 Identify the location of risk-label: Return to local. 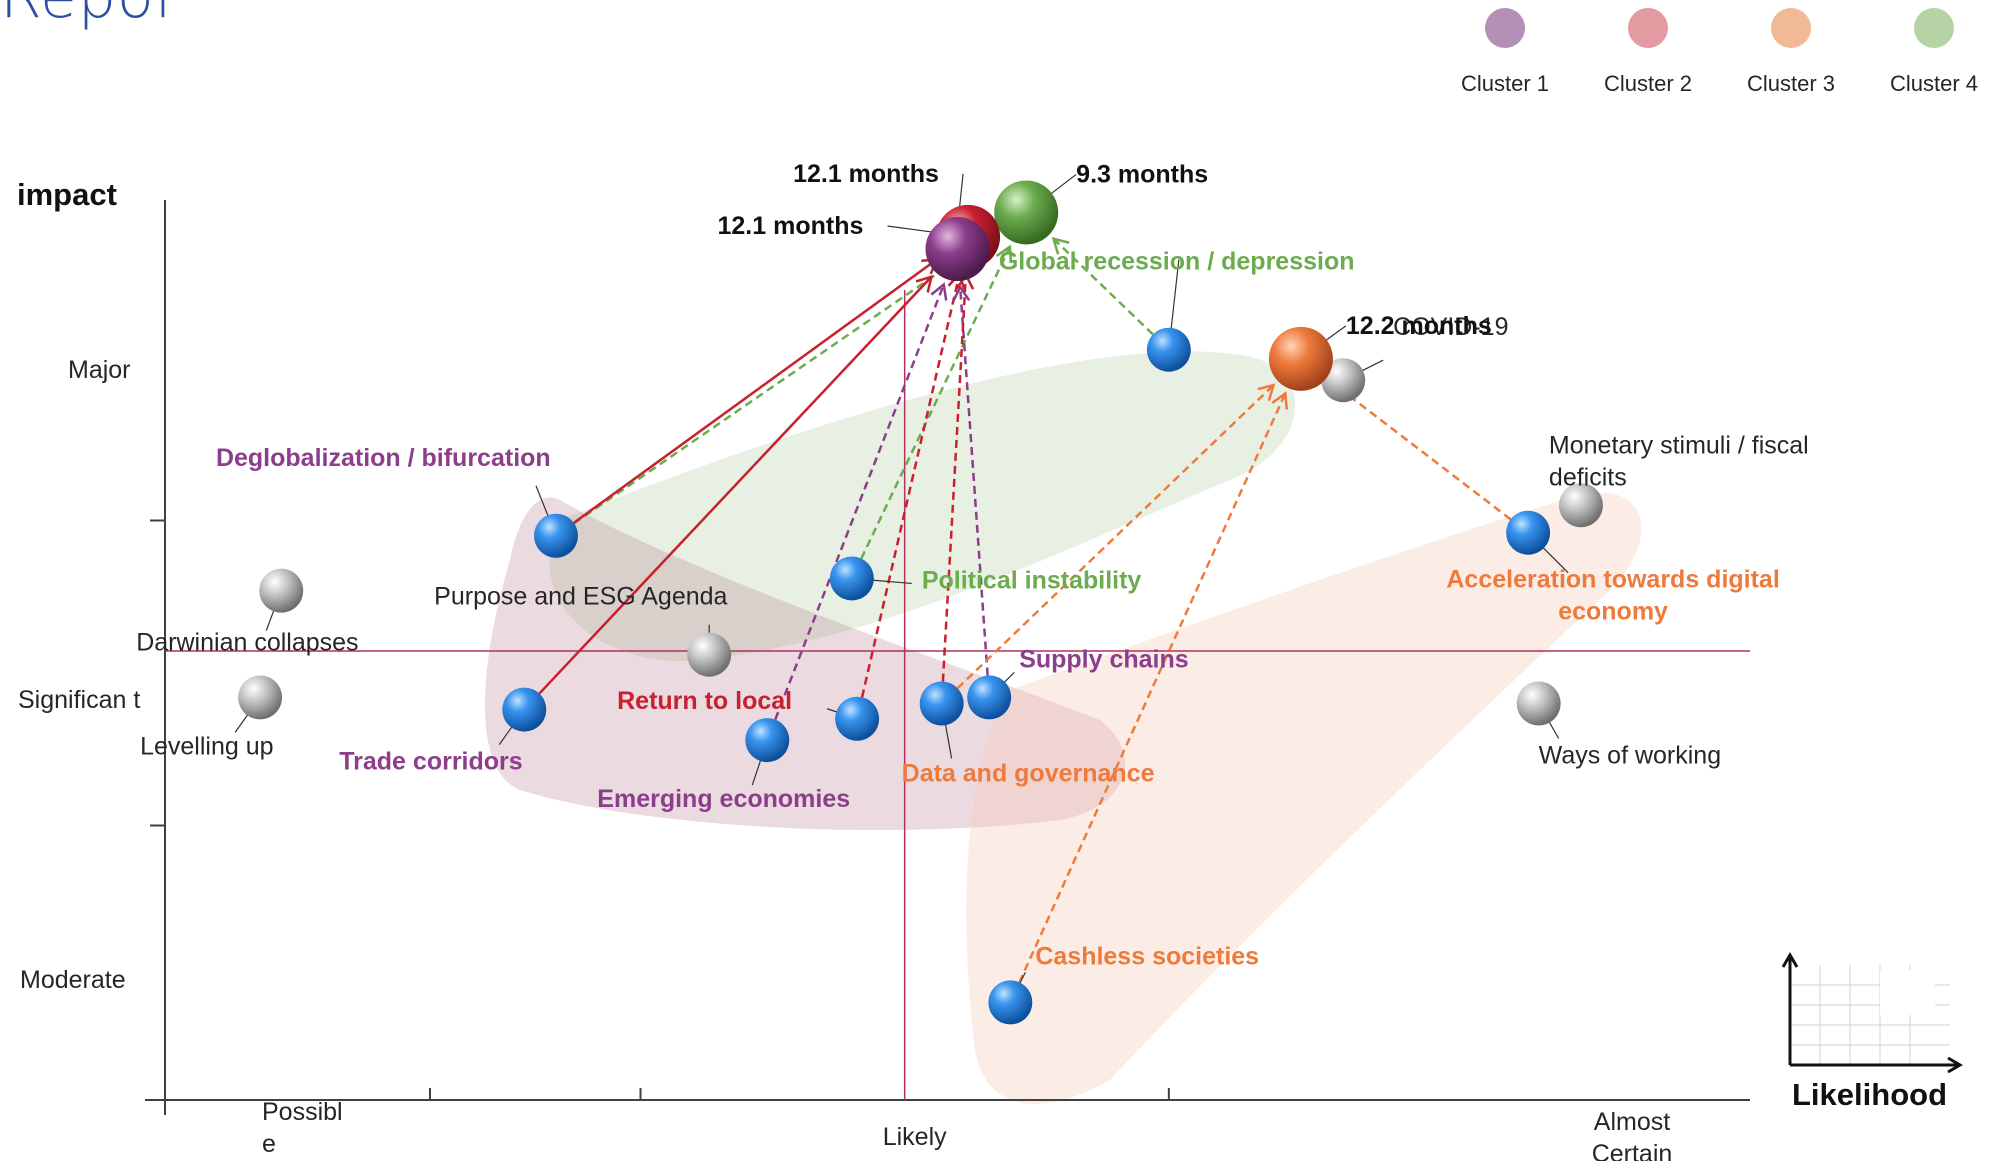
(704, 701).